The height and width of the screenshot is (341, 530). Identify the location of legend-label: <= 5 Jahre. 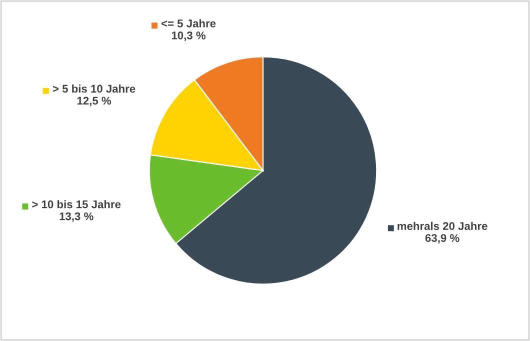
(189, 23).